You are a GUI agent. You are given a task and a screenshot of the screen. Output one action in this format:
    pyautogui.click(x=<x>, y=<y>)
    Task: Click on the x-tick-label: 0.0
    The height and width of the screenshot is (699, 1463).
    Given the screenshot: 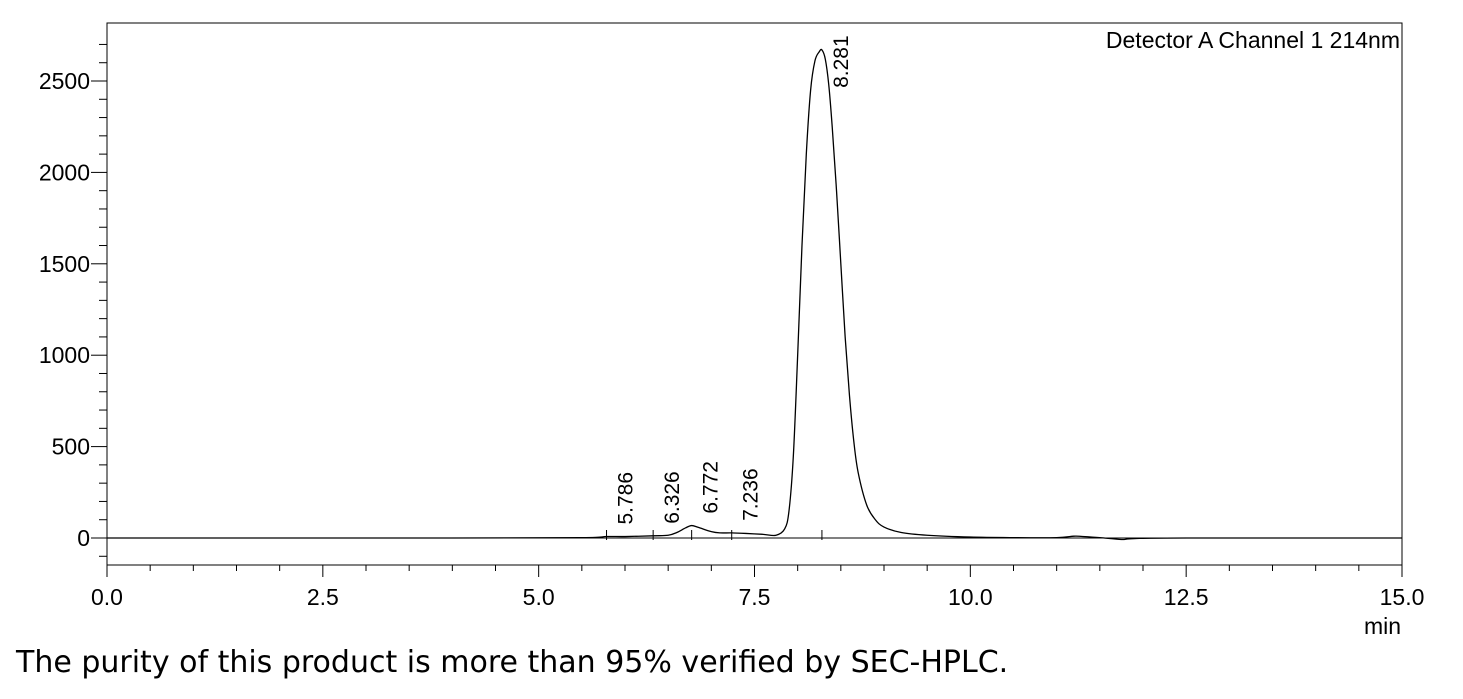 What is the action you would take?
    pyautogui.click(x=107, y=597)
    